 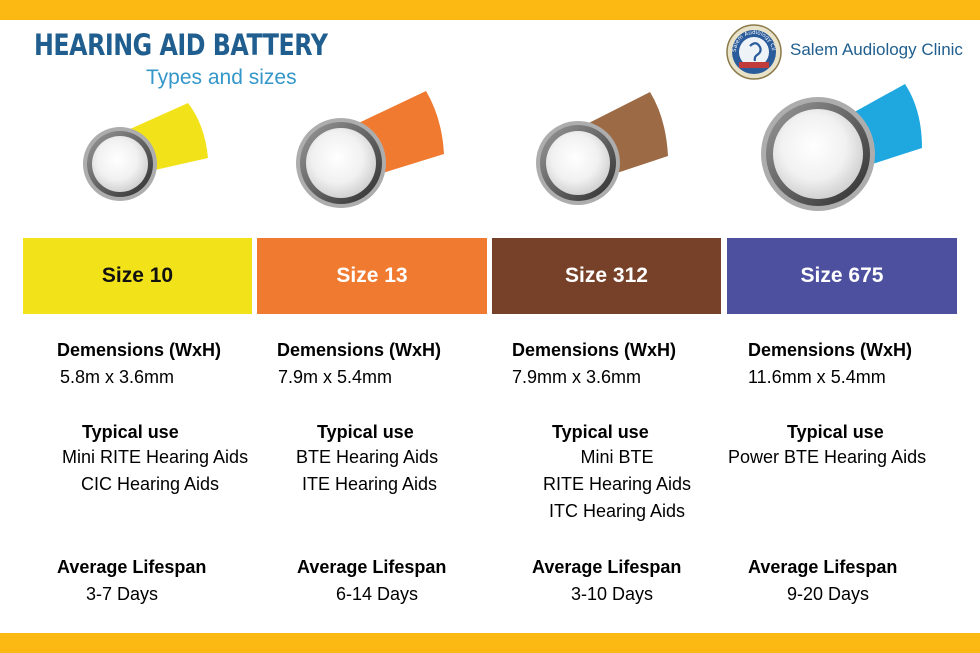 I want to click on size675-use-heading: Typical use, so click(x=835, y=432).